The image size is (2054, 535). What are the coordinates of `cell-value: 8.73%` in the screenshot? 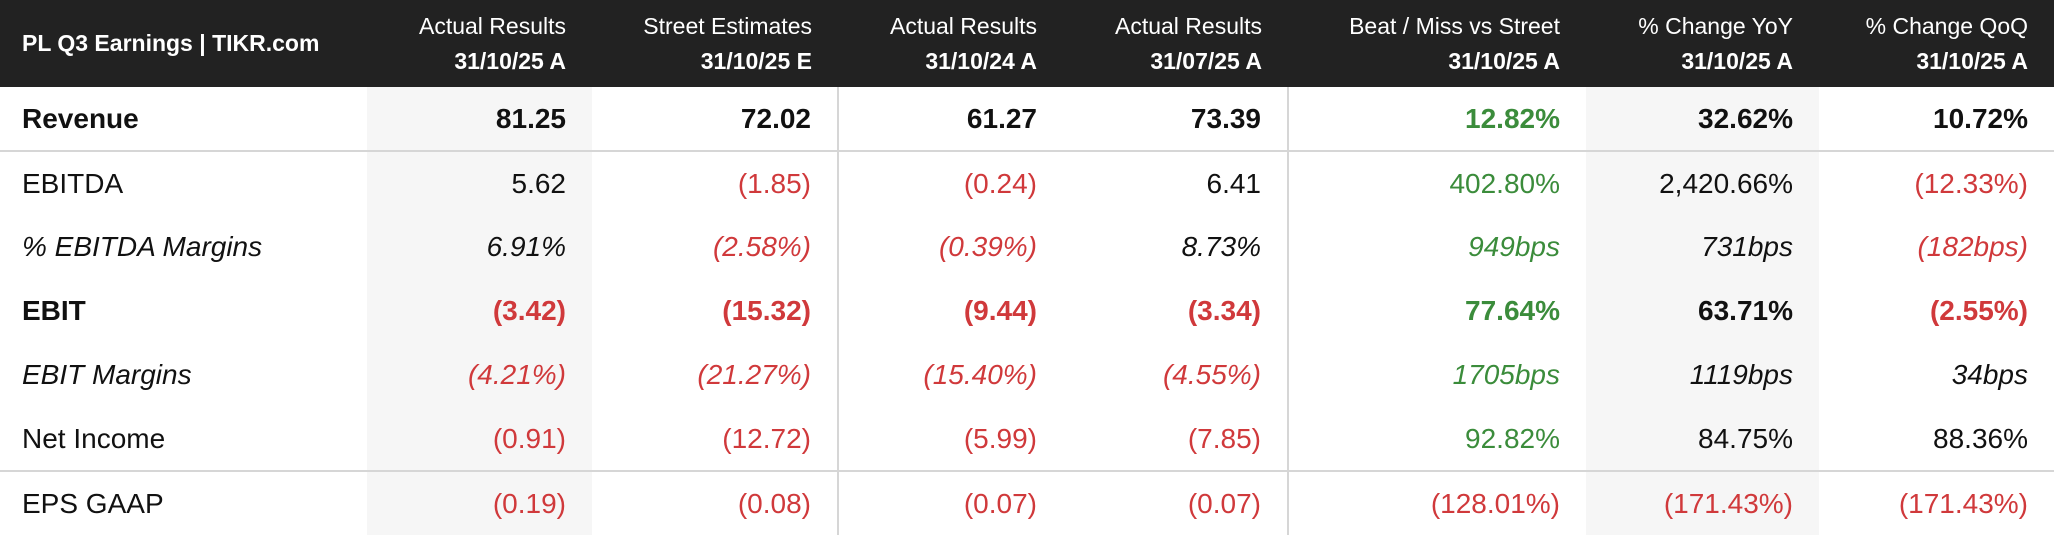 It's located at (1176, 247).